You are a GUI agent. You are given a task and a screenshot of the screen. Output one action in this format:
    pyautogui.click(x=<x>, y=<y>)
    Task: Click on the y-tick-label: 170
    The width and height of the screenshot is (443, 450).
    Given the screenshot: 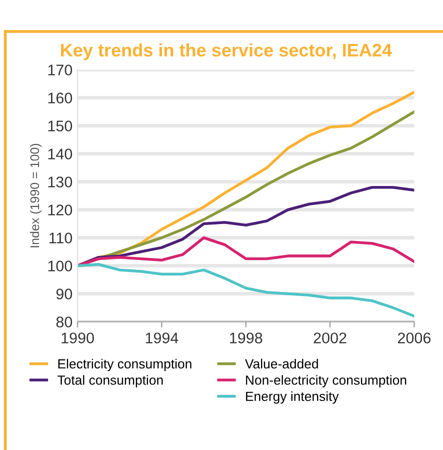 What is the action you would take?
    pyautogui.click(x=60, y=70)
    